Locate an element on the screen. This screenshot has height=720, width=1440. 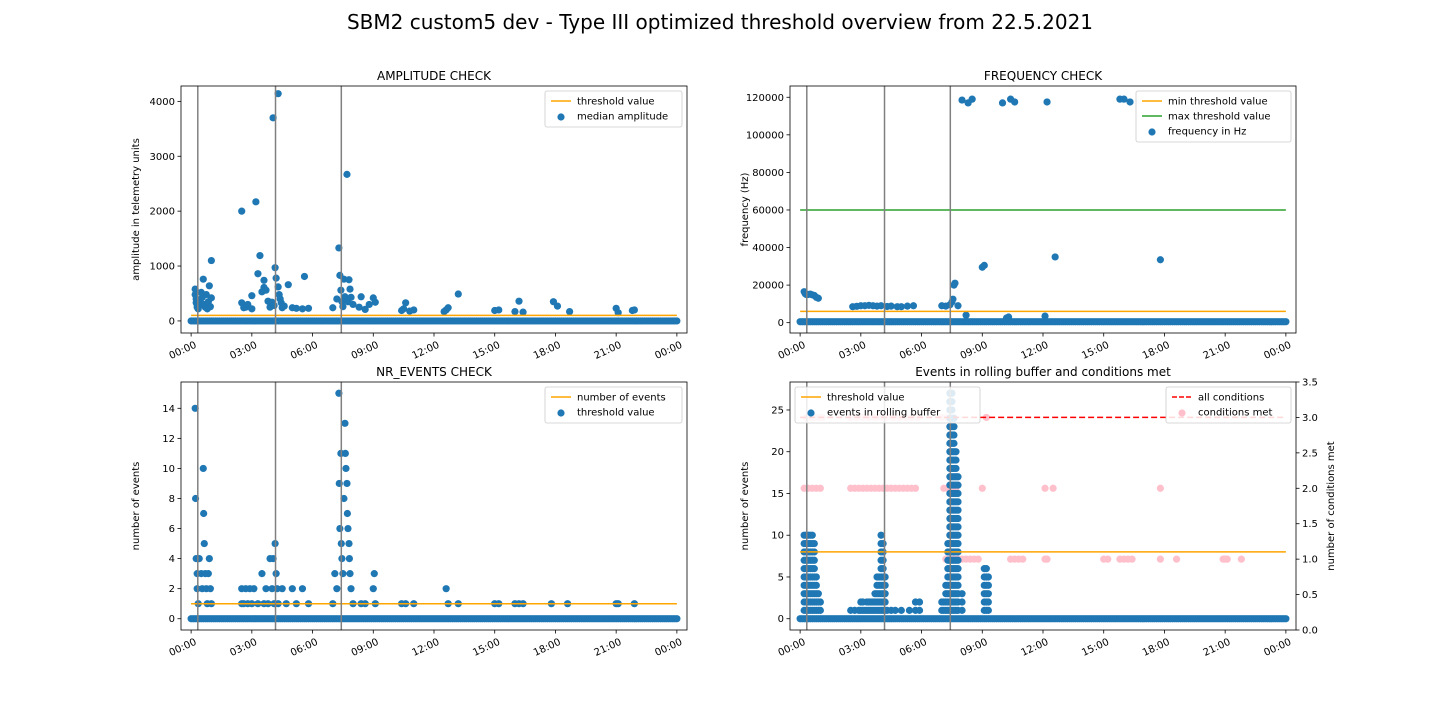
legend-label: threshold value is located at coordinates (616, 413).